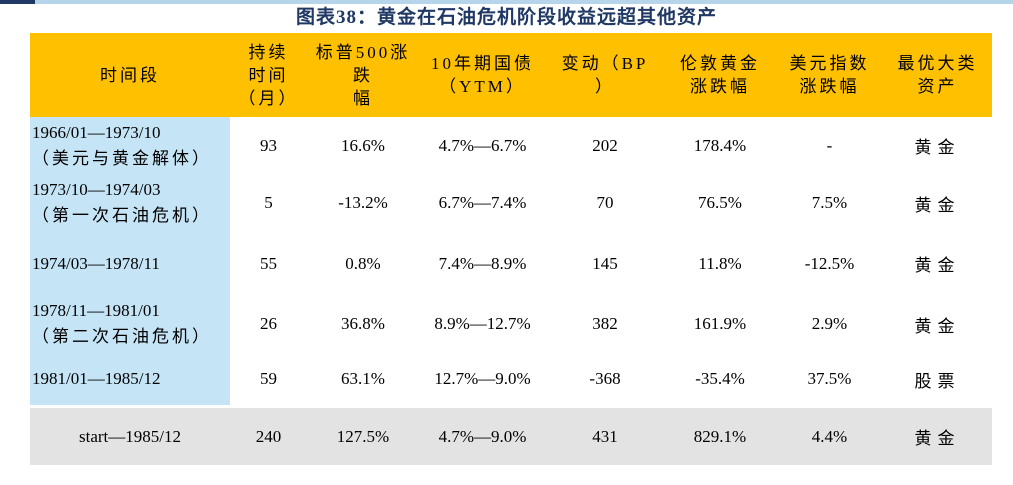  I want to click on period-cell: start—1985/12, so click(130, 435).